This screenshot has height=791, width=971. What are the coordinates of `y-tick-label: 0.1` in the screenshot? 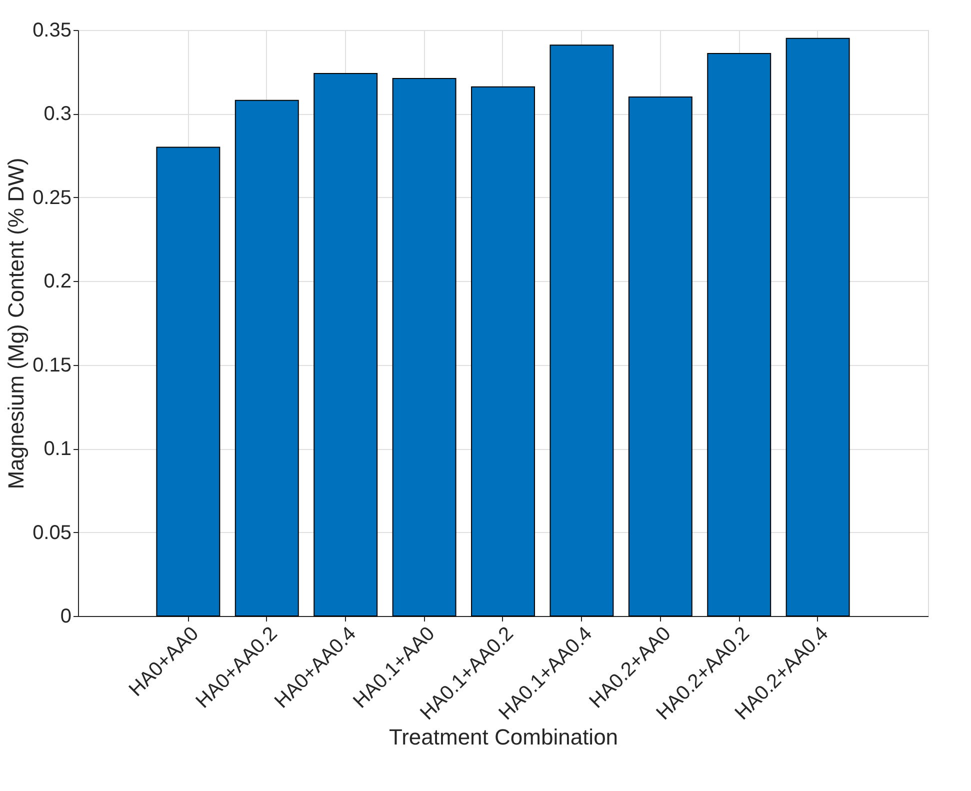 It's located at (58, 449).